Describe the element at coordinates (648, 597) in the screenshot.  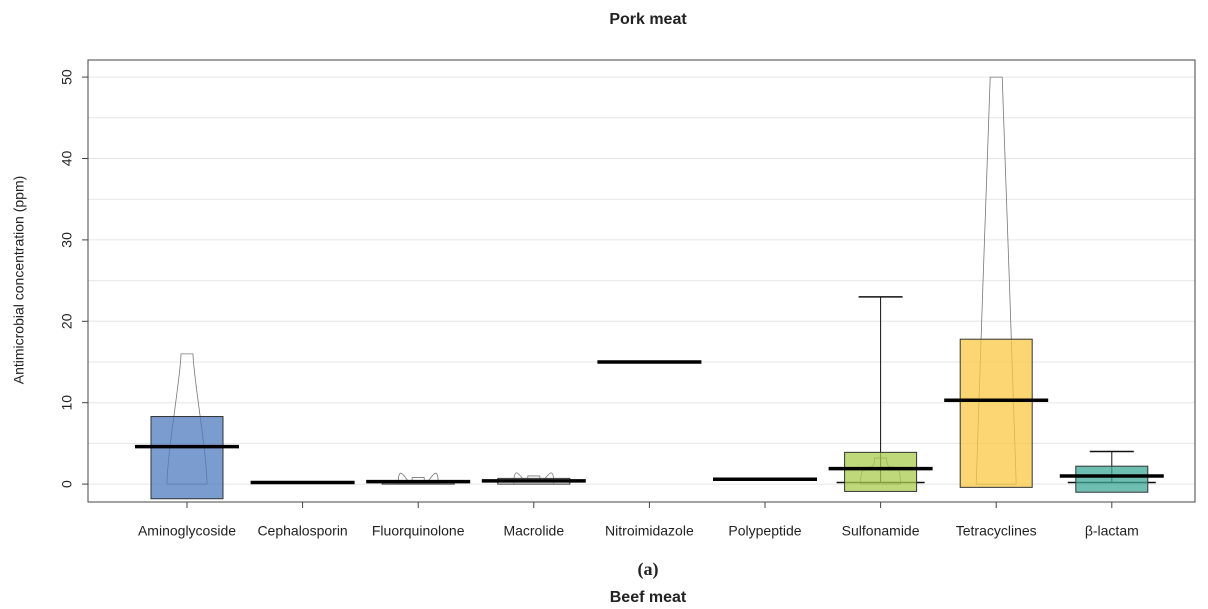
I see `next-title: Beef meat` at that location.